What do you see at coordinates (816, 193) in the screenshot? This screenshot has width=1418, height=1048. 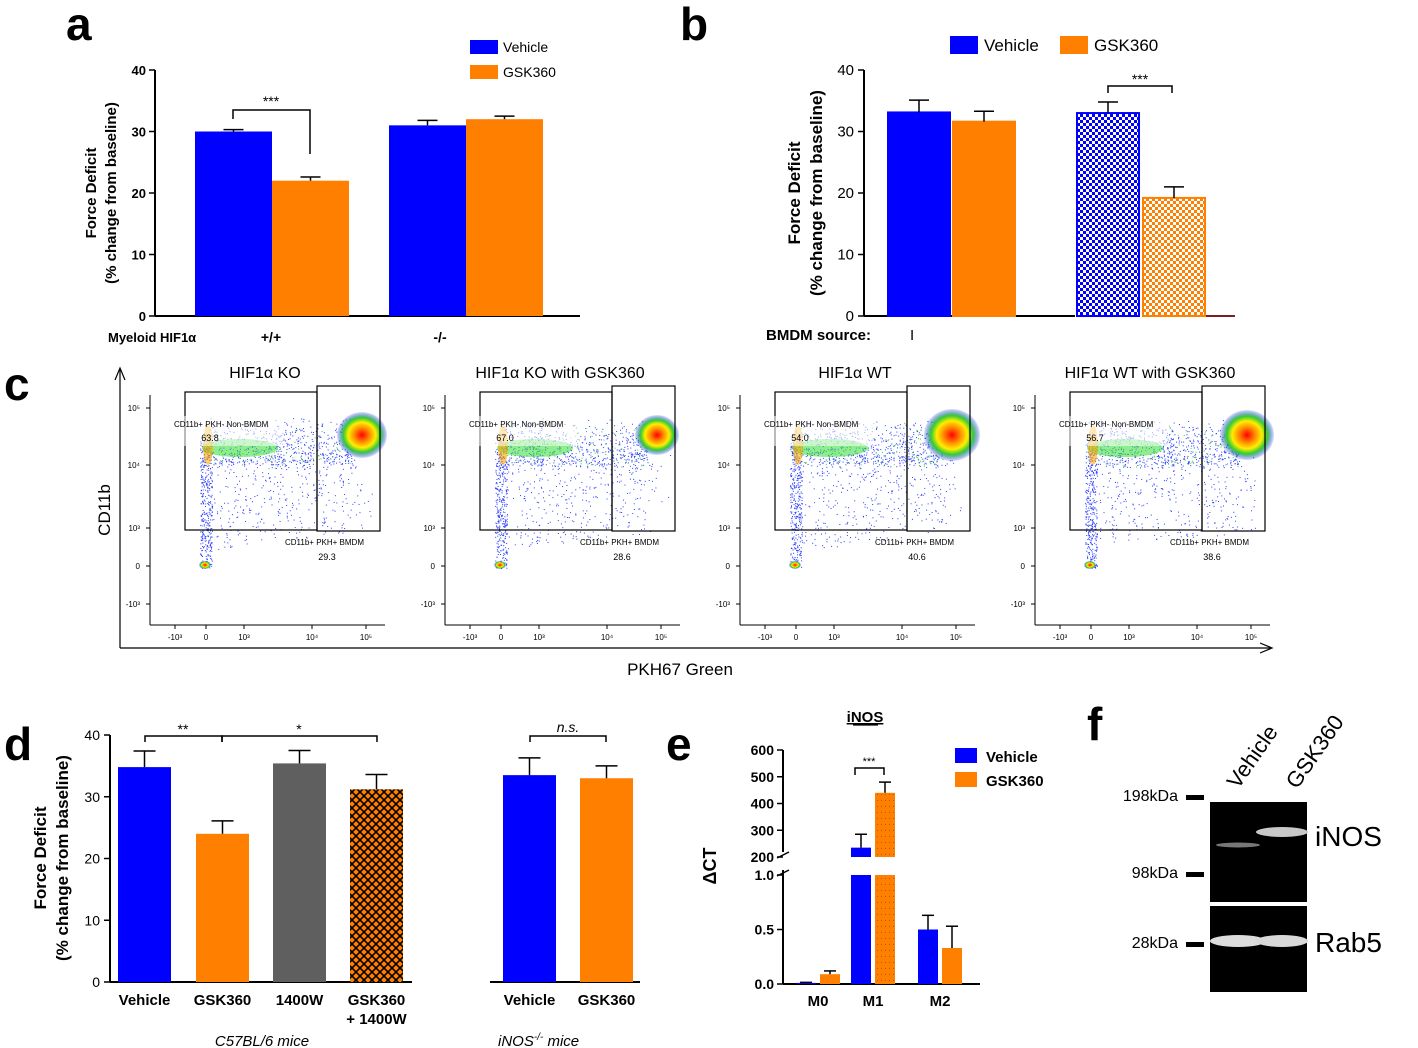 I see `chart-b-ylabel-2: (% change from baseline)` at bounding box center [816, 193].